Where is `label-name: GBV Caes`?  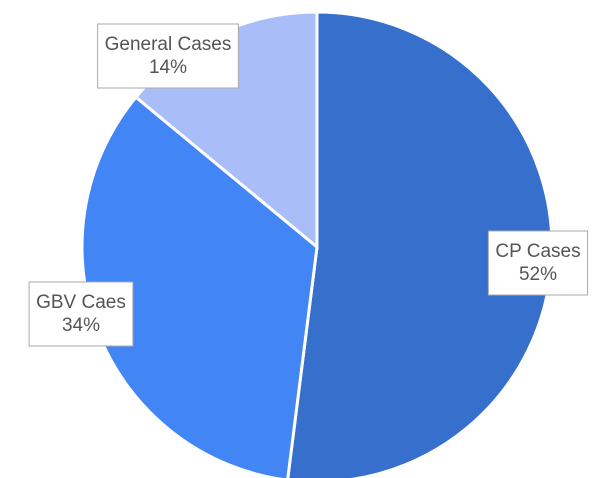
label-name: GBV Caes is located at coordinates (81, 302).